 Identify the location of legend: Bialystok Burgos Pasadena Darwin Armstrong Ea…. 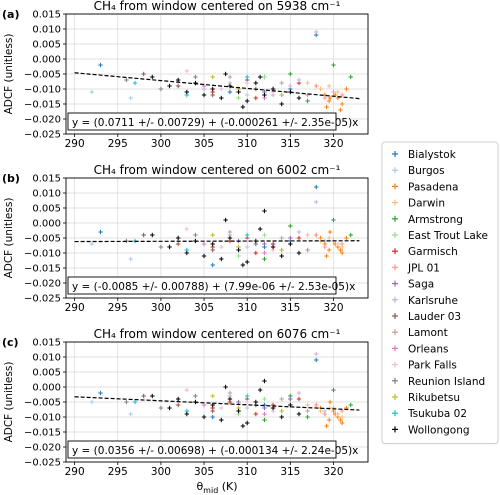
(440, 293).